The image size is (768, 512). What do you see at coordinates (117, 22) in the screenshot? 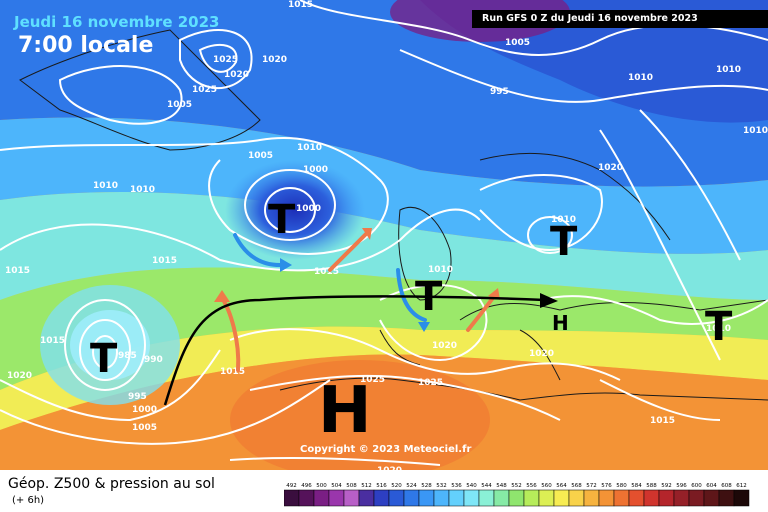
I see `forecast-date: Jeudi 16 novembre 2023` at bounding box center [117, 22].